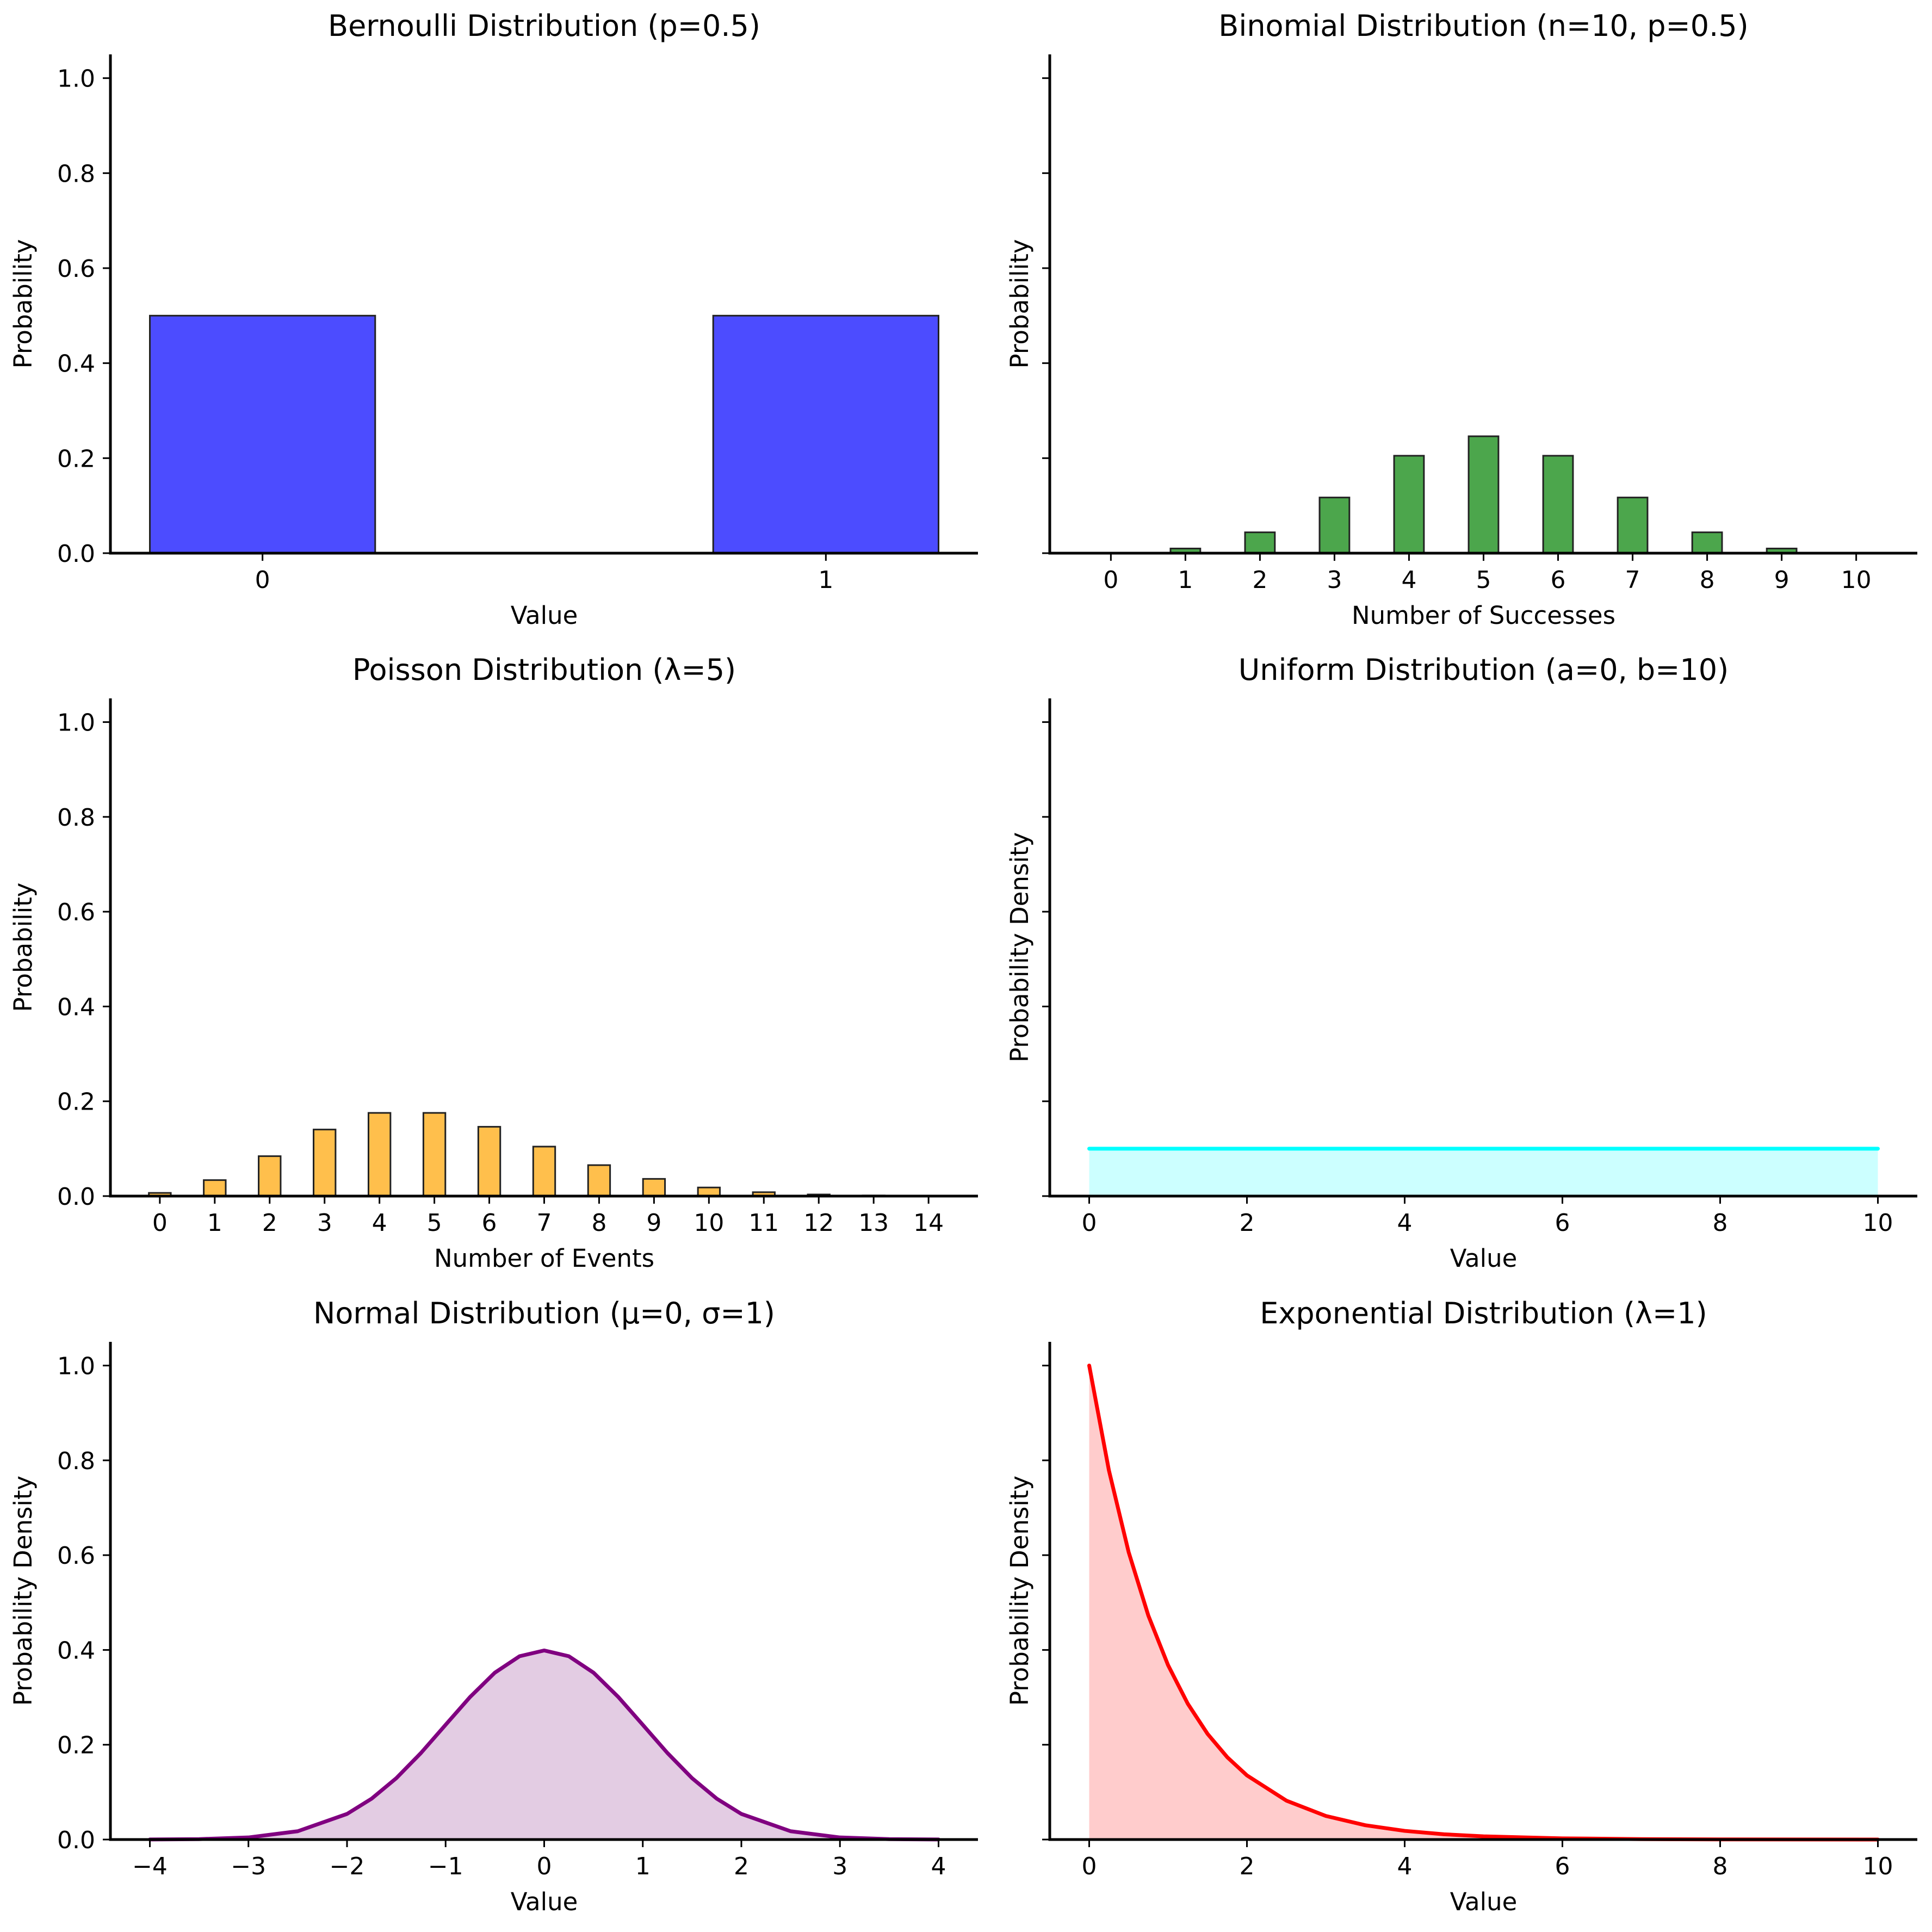 The height and width of the screenshot is (1932, 1932). Describe the element at coordinates (1483, 1313) in the screenshot. I see `chart-title: Exponential Distribution (λ=1)` at that location.